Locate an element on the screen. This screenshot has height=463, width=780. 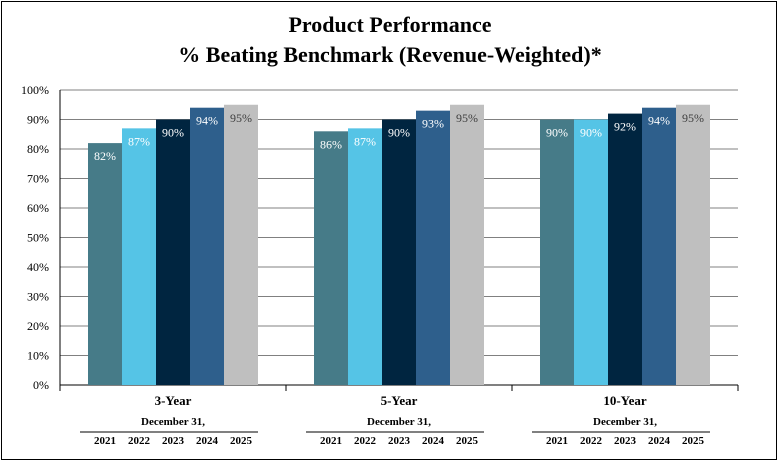
chart-title: Product Performance is located at coordinates (390, 24).